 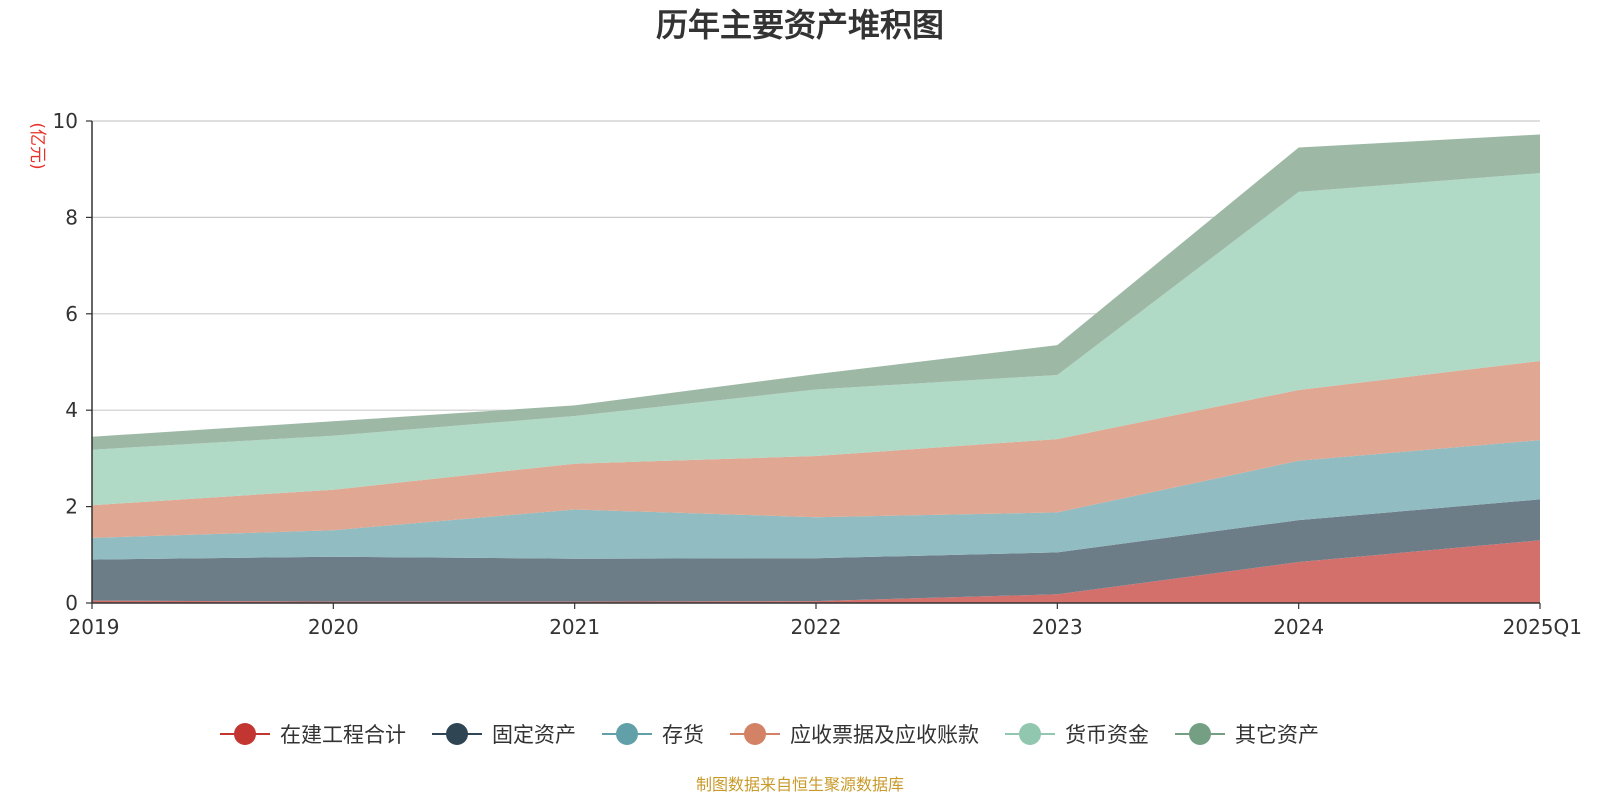 What do you see at coordinates (37, 145) in the screenshot?
I see `y-axis-unit-label: (亿元)` at bounding box center [37, 145].